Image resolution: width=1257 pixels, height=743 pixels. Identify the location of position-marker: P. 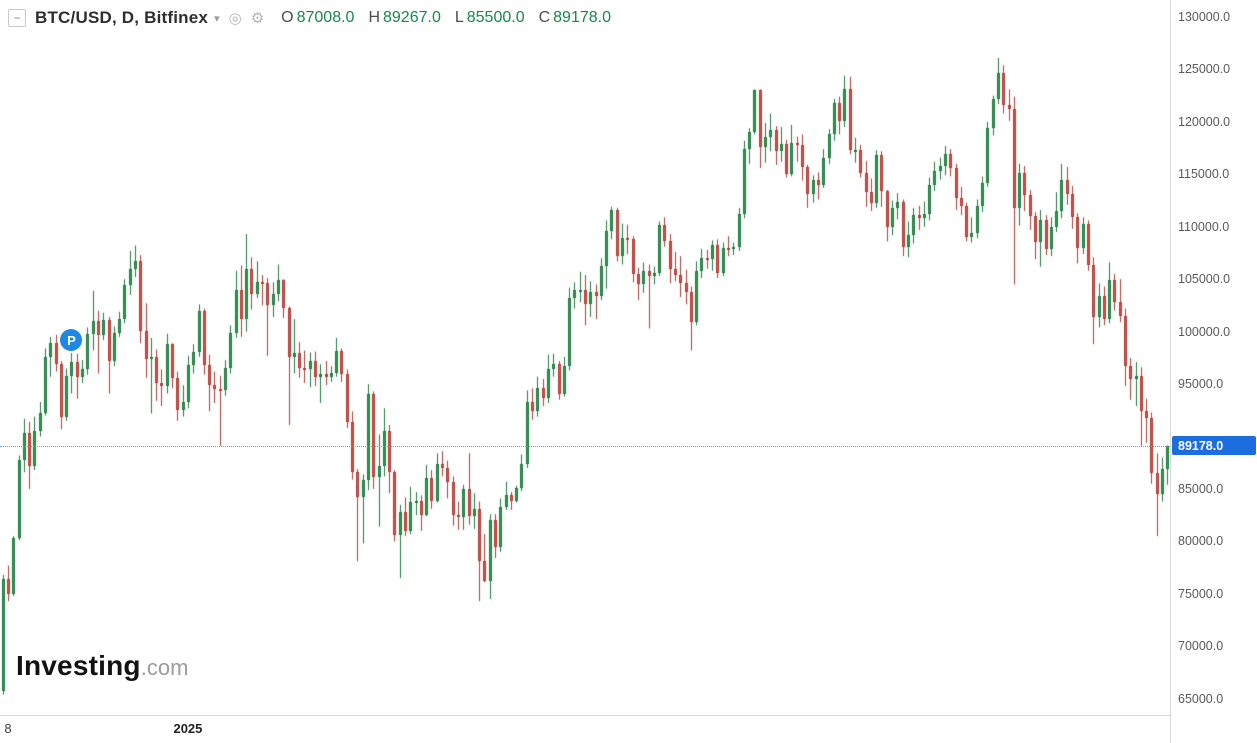
(71, 340).